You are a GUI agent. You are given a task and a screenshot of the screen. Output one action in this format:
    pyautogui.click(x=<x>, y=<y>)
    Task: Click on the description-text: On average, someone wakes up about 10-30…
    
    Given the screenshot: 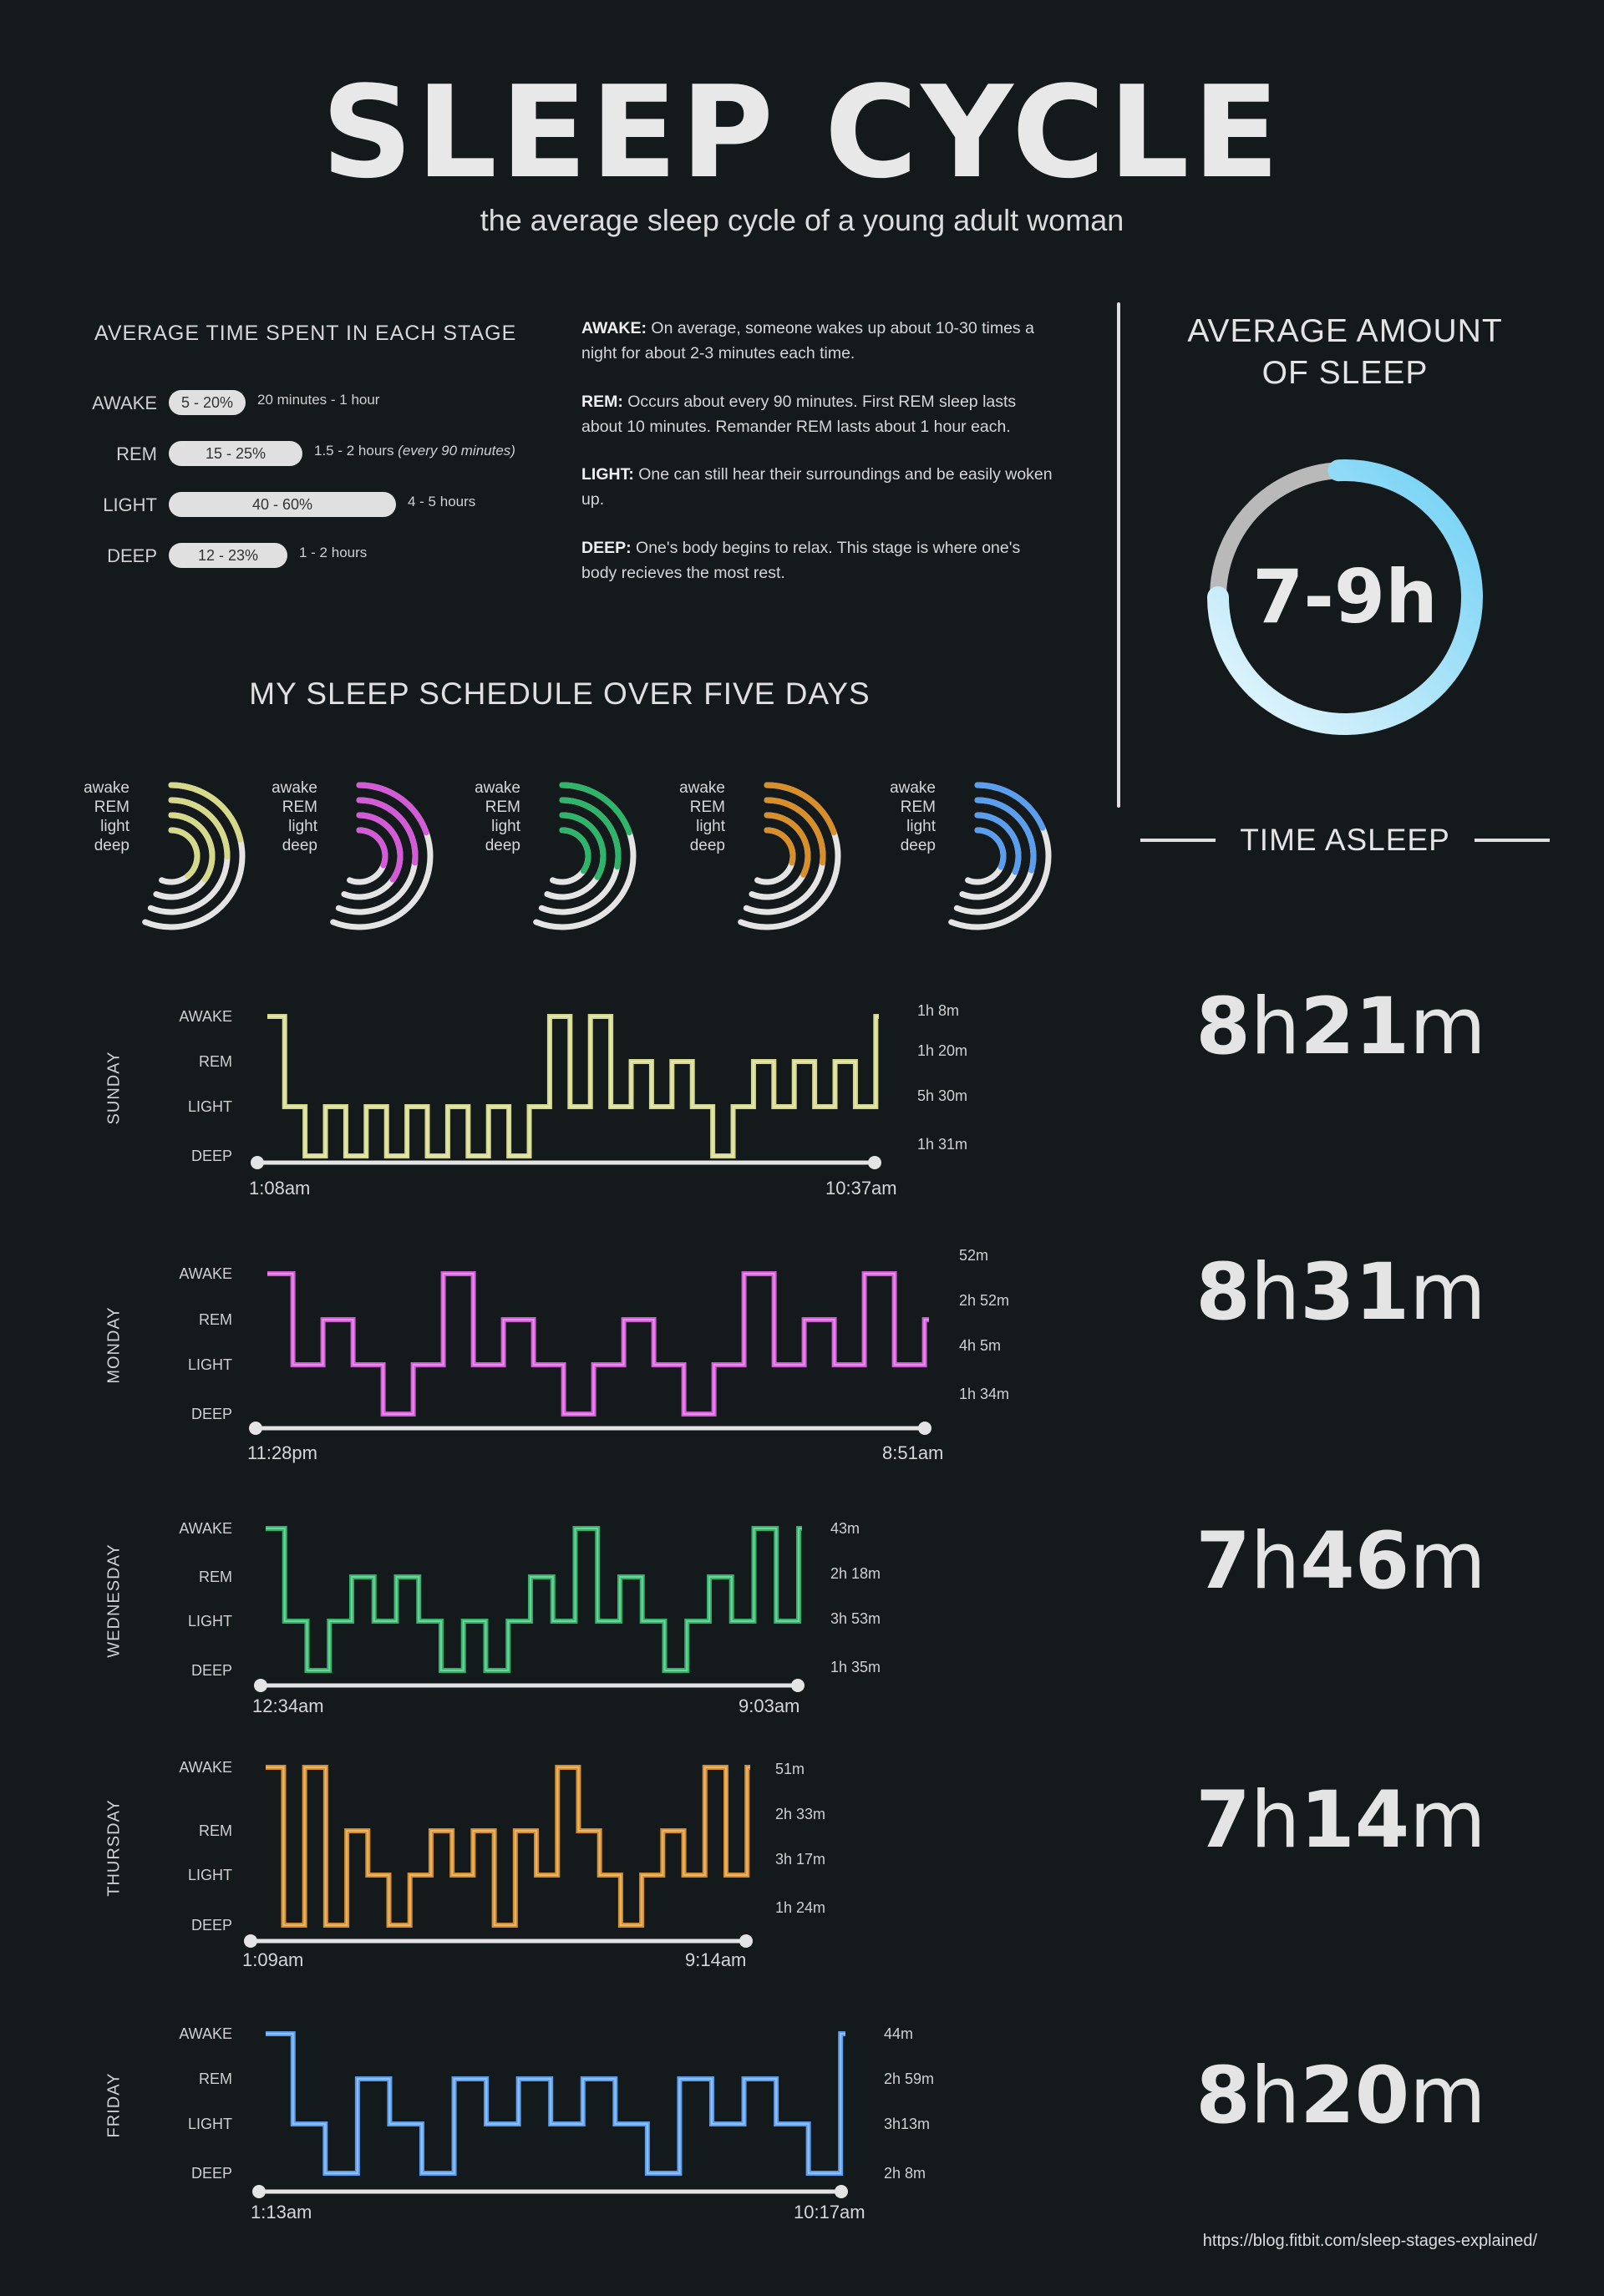 What is the action you would take?
    pyautogui.click(x=808, y=340)
    